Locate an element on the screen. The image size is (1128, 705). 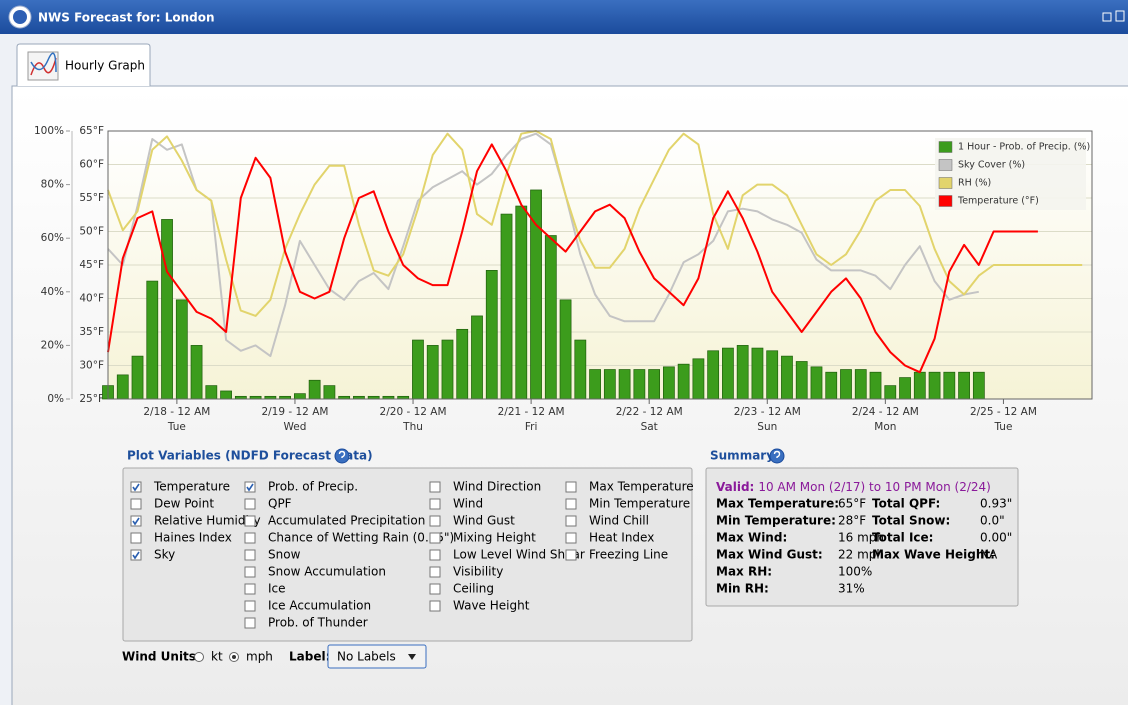
x-tick-day: Tue is located at coordinates (1002, 427).